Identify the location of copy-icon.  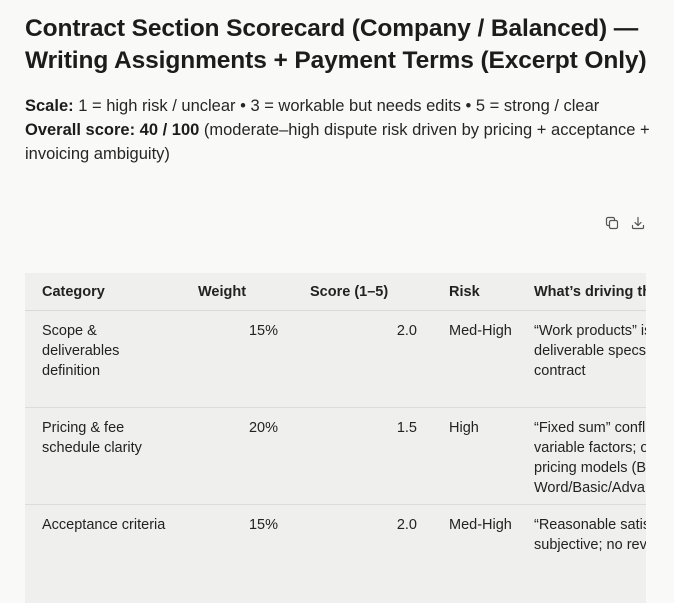
(612, 223).